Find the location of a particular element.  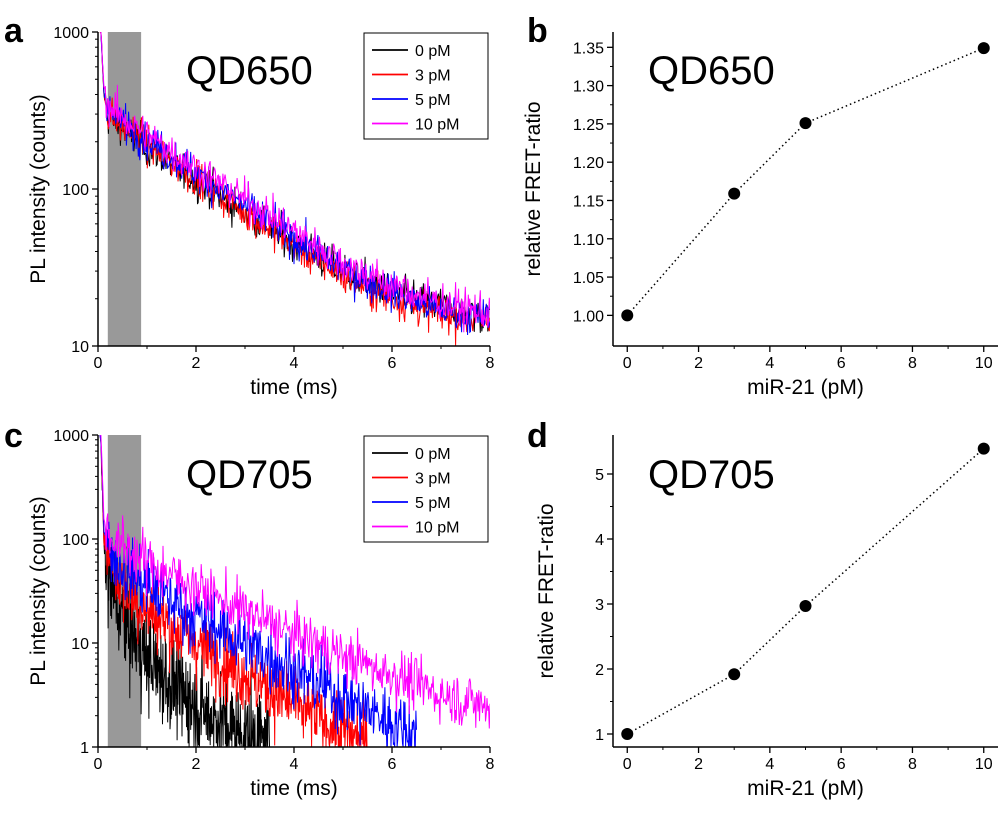

y-tick-label: 1.10 is located at coordinates (588, 240).